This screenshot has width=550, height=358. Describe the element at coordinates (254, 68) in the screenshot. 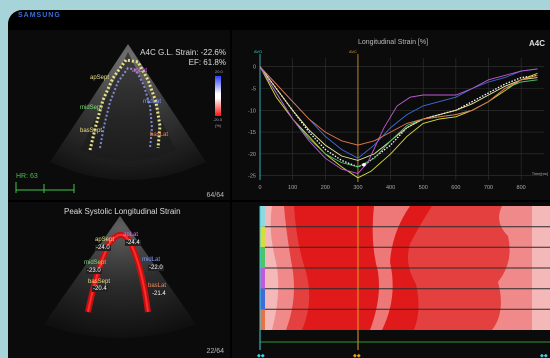

I see `y-tick-label: 0` at that location.